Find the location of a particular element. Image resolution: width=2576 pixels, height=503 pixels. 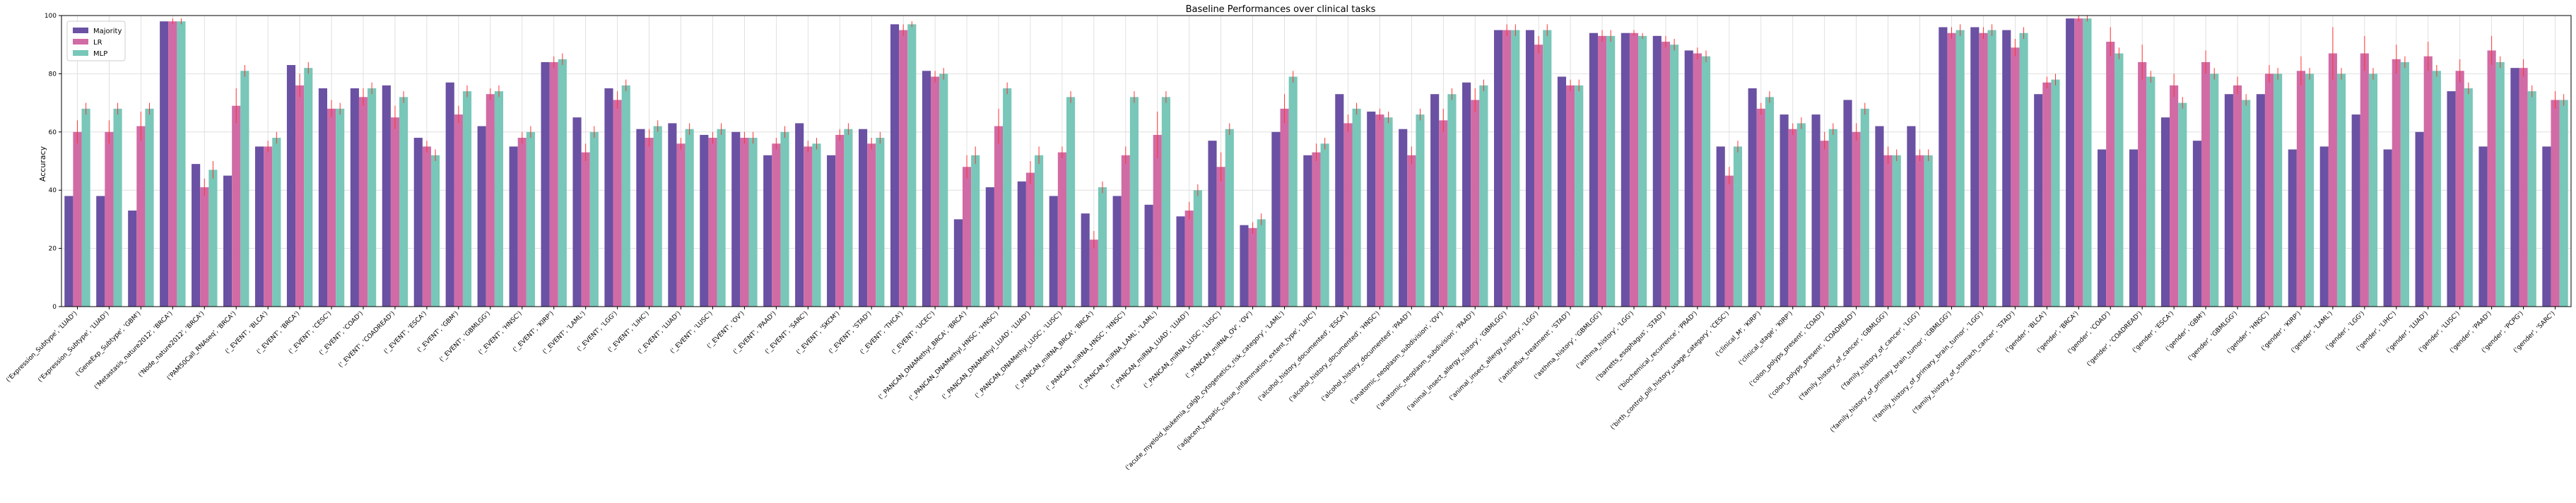

x-tick-label: ('Node_nature2012', 'BRCA') is located at coordinates (171, 345).